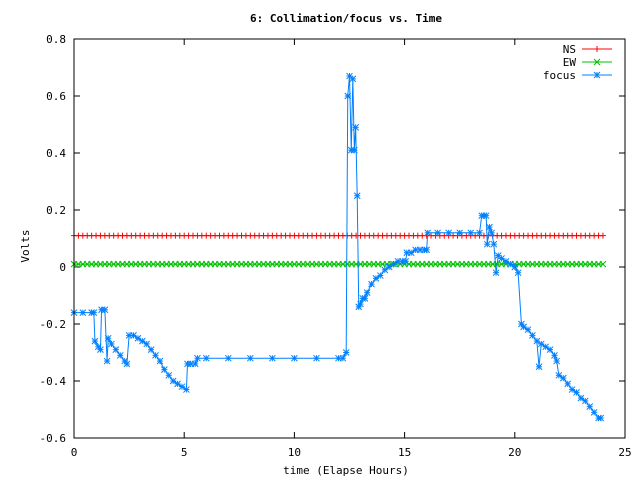 The width and height of the screenshot is (640, 480). Describe the element at coordinates (184, 452) in the screenshot. I see `x-tick-label: 5` at that location.